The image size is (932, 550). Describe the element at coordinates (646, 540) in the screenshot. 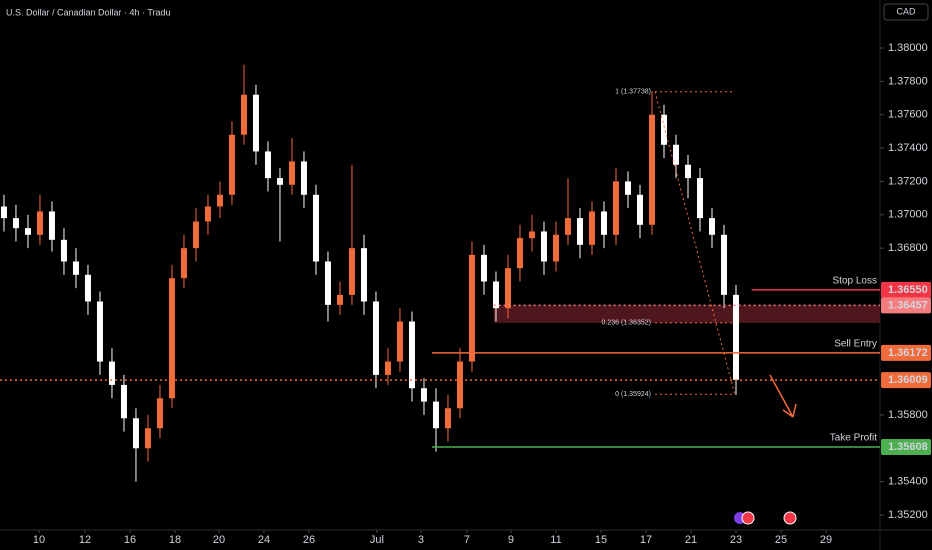

I see `x-tick-label: 17` at that location.